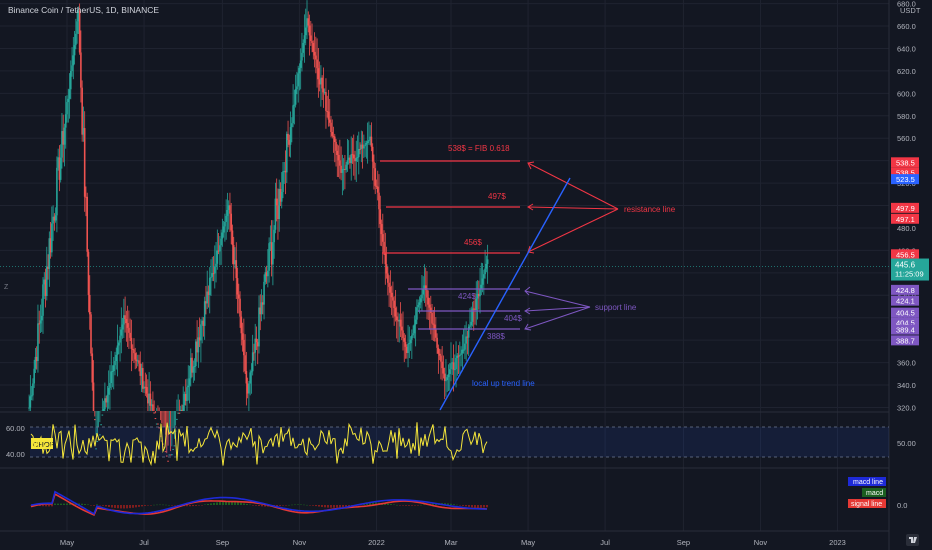 The image size is (932, 550). Describe the element at coordinates (67, 542) in the screenshot. I see `time-tick-label: May` at that location.